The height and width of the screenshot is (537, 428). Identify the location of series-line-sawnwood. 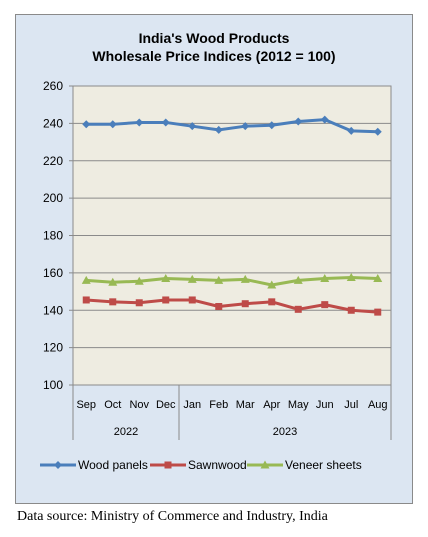
(232, 306).